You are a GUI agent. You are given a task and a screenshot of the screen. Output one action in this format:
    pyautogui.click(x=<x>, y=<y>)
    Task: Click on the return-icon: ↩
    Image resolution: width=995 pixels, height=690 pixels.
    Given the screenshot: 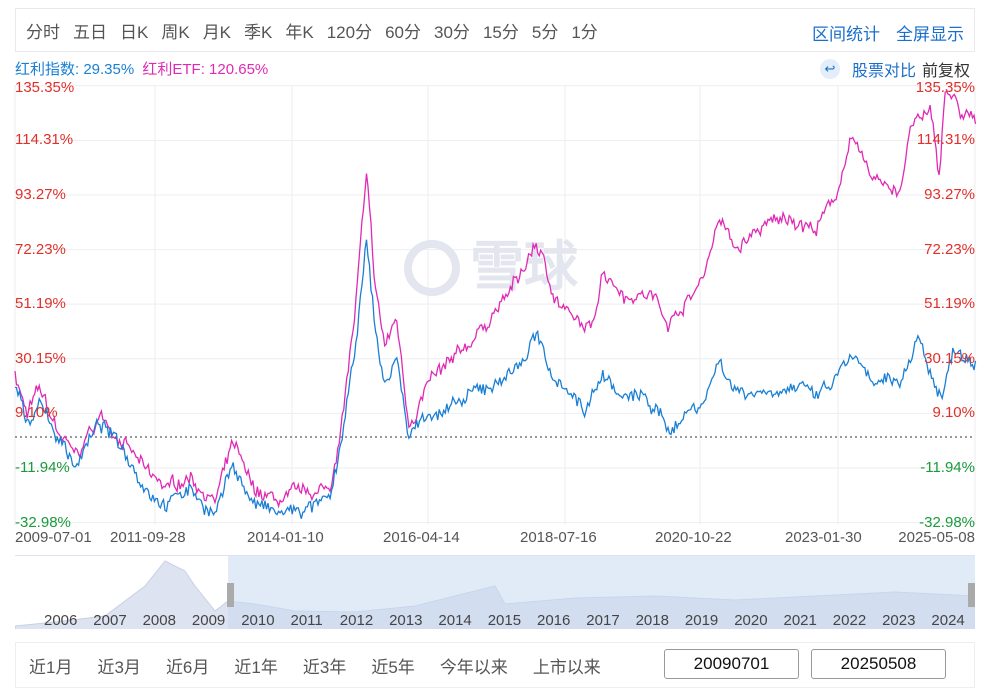 What is the action you would take?
    pyautogui.click(x=829, y=69)
    